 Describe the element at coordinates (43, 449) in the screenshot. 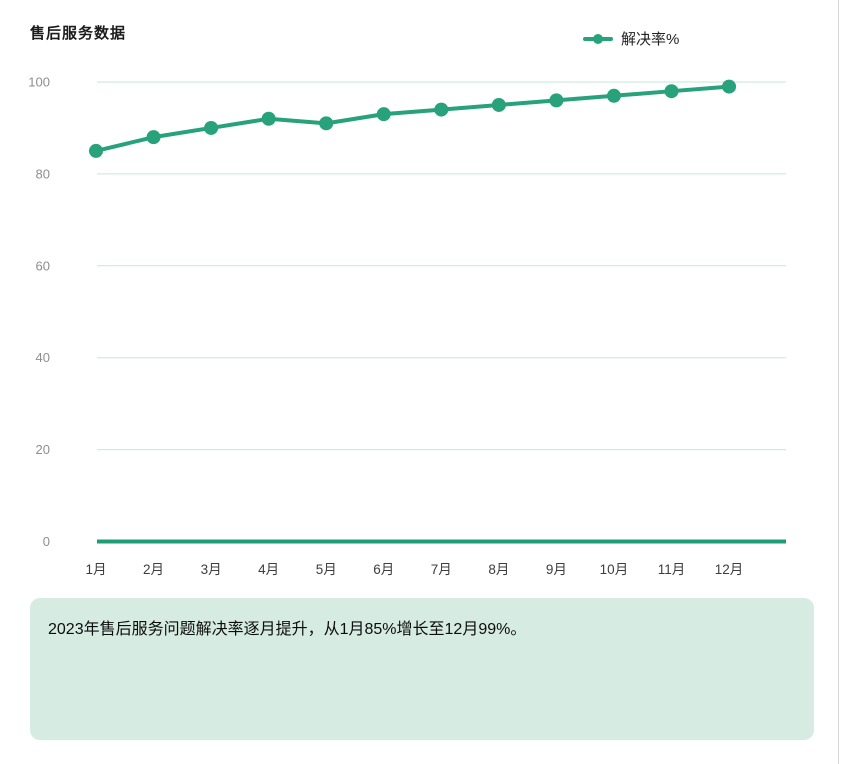

I see `y-axis-label: 20` at that location.